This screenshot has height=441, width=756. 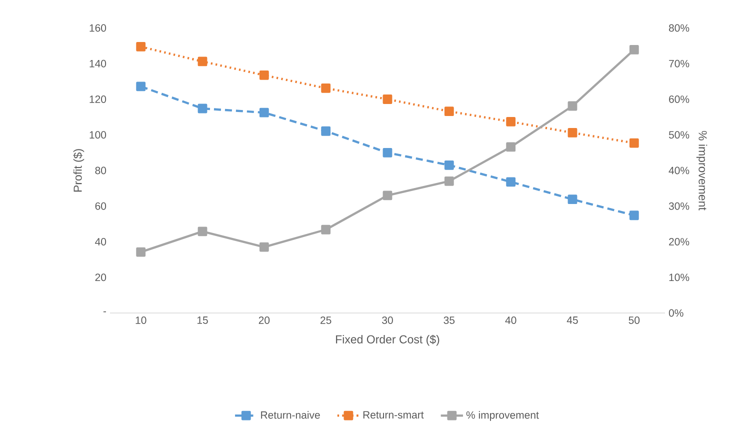 What do you see at coordinates (290, 415) in the screenshot?
I see `legend-label: Return-naive` at bounding box center [290, 415].